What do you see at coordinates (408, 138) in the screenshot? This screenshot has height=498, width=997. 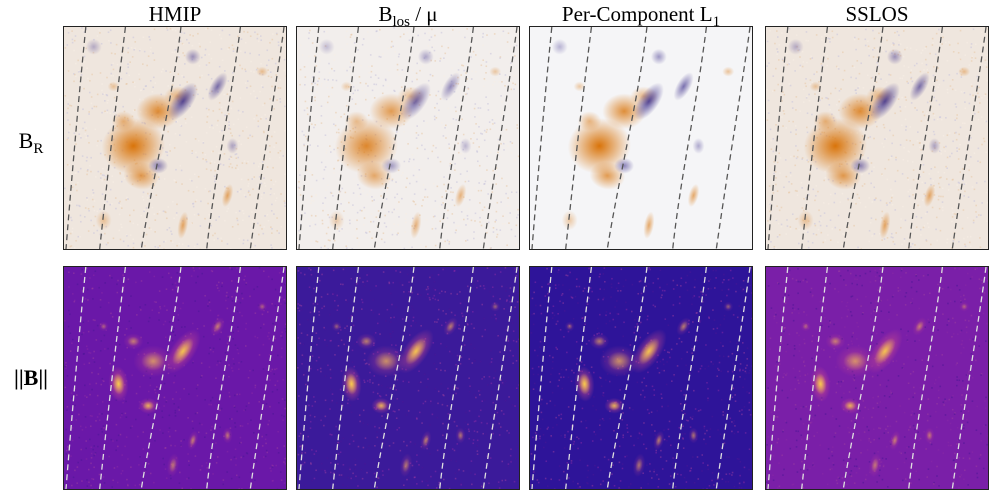 I see `panel-br-blos-over-mu` at bounding box center [408, 138].